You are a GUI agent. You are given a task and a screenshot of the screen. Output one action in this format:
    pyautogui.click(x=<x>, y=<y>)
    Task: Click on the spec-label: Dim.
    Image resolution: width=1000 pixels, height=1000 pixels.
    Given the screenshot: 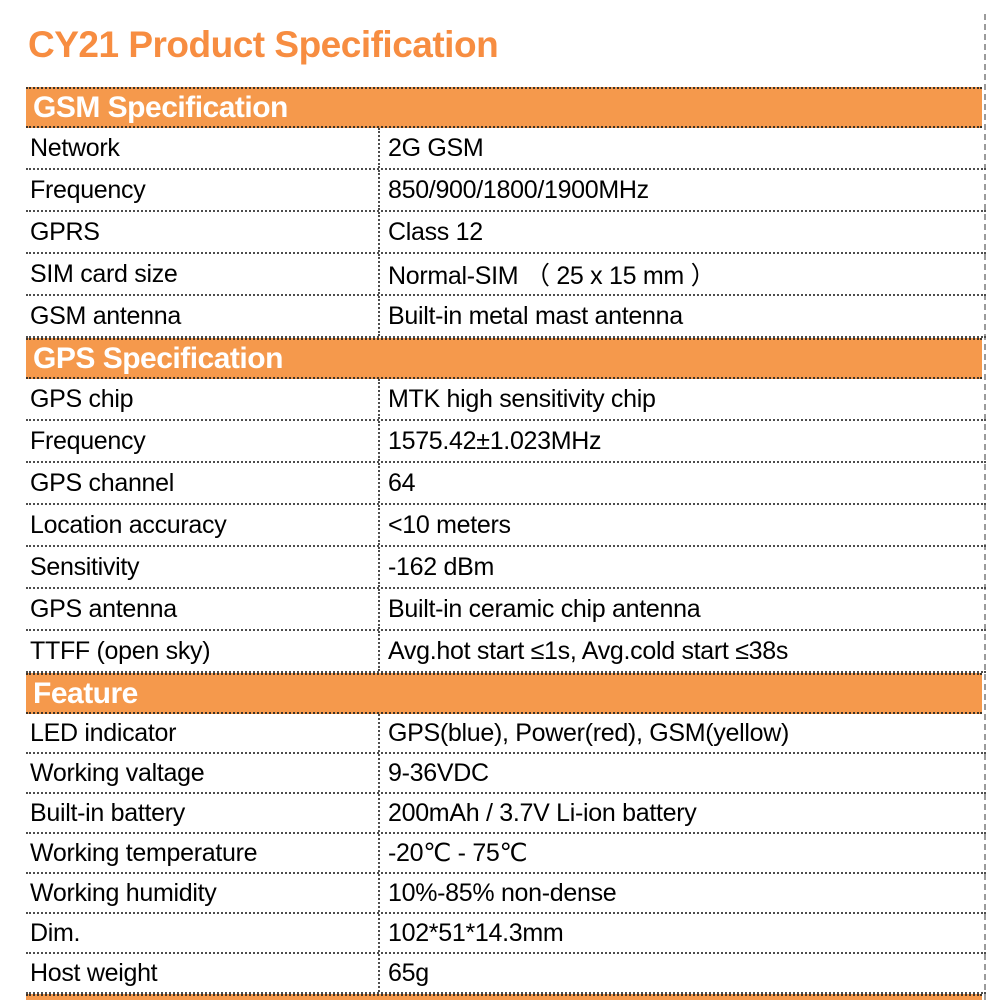 What is the action you would take?
    pyautogui.click(x=55, y=932)
    